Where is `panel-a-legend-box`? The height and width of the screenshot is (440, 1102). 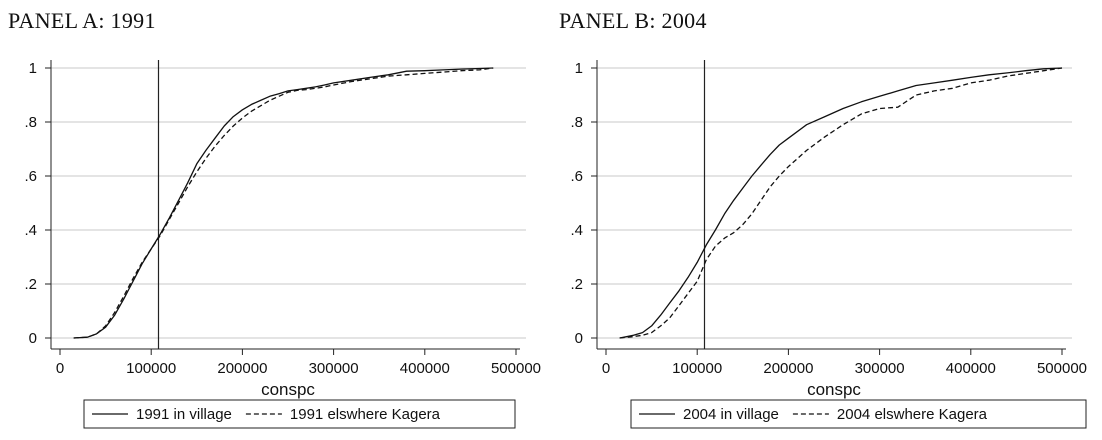 panel-a-legend-box is located at coordinates (299, 414).